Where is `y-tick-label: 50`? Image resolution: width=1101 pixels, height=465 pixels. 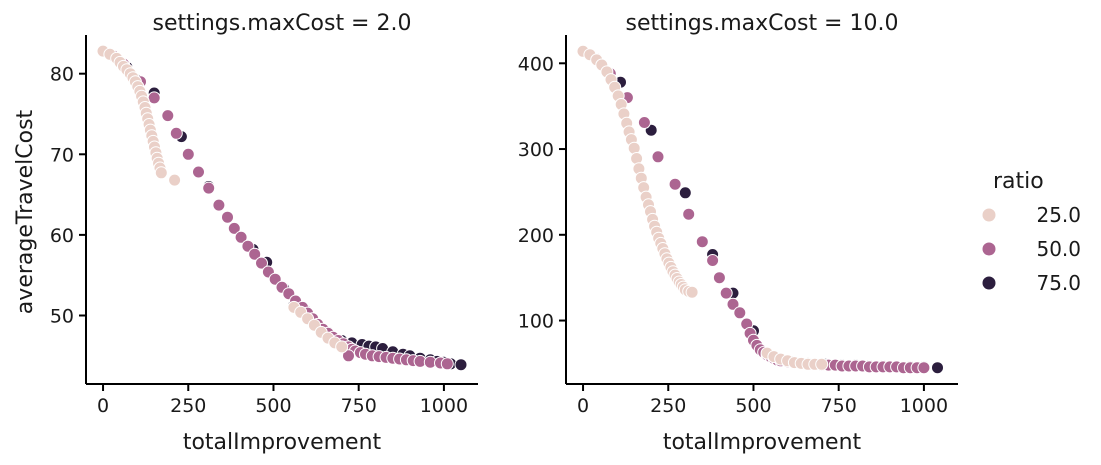
y-tick-label: 50 is located at coordinates (62, 316).